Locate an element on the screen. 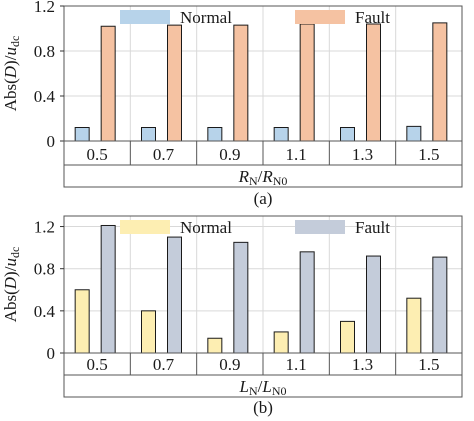 This screenshot has height=421, width=474. x-axis-label-den: R is located at coordinates (267, 176).